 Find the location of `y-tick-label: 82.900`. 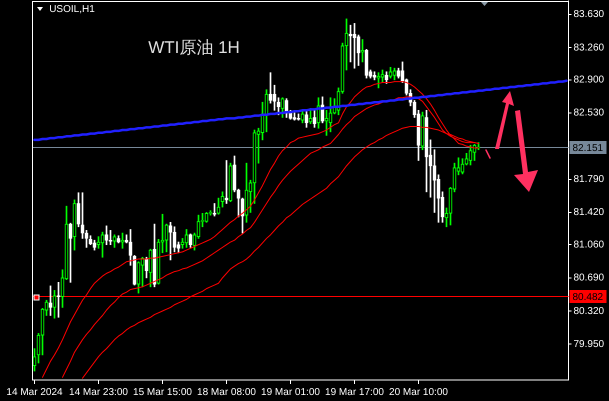

y-tick-label: 82.900 is located at coordinates (589, 80).